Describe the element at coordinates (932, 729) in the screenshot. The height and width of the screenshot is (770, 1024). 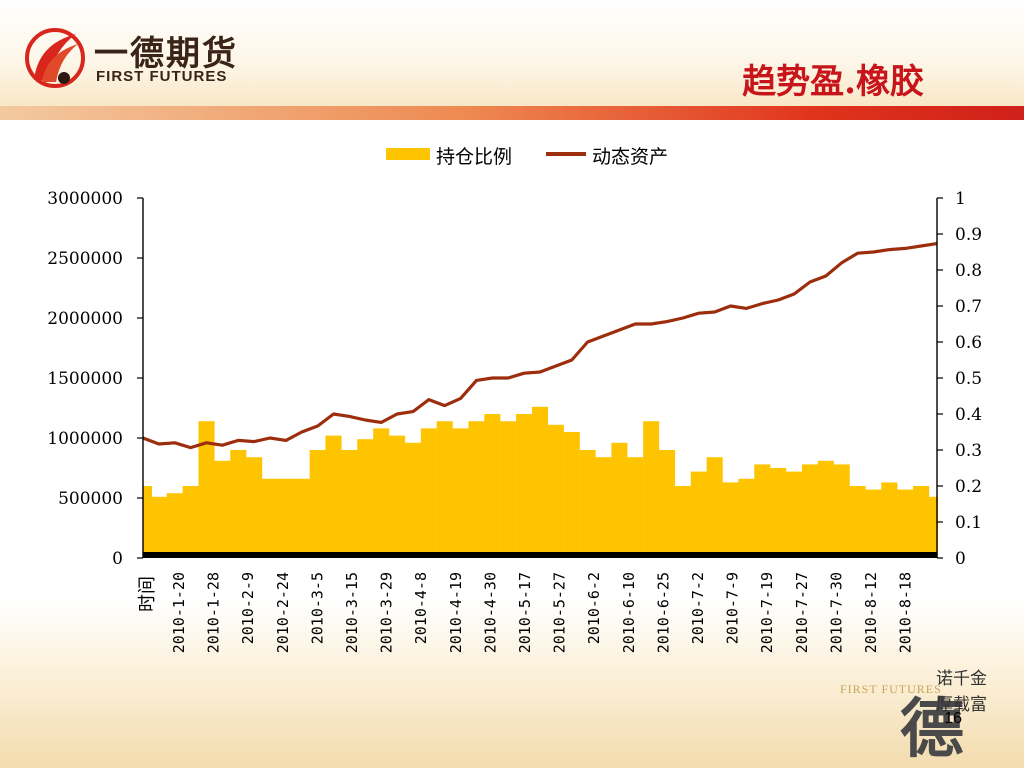
I see `footer-brand-character: 德` at that location.